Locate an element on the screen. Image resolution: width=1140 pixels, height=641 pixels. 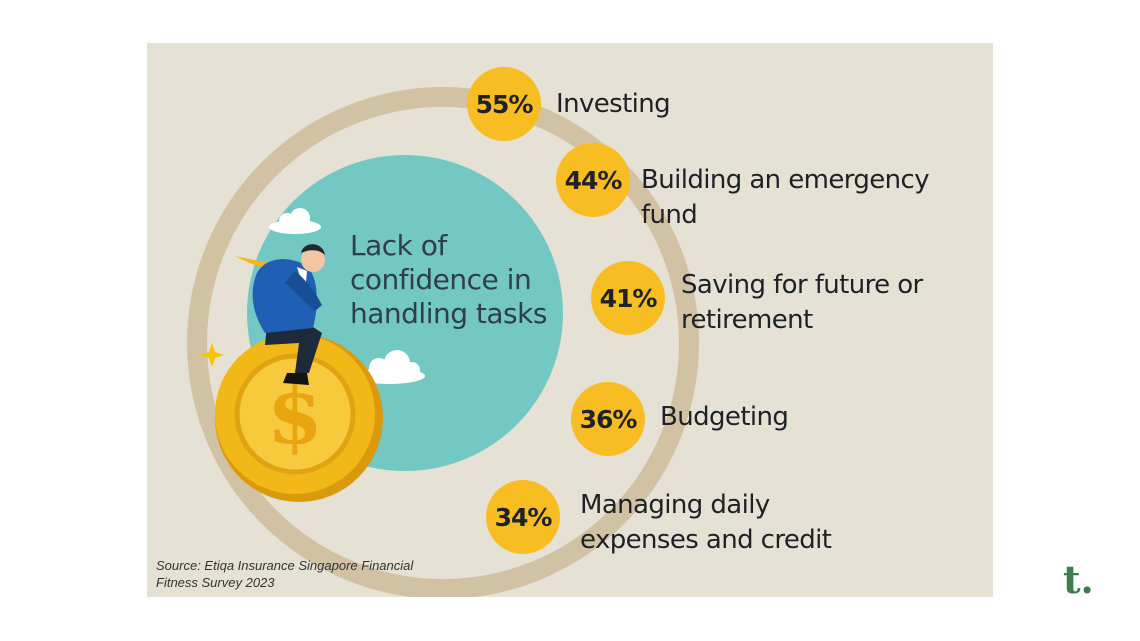
badge-value: 36% is located at coordinates (609, 419).